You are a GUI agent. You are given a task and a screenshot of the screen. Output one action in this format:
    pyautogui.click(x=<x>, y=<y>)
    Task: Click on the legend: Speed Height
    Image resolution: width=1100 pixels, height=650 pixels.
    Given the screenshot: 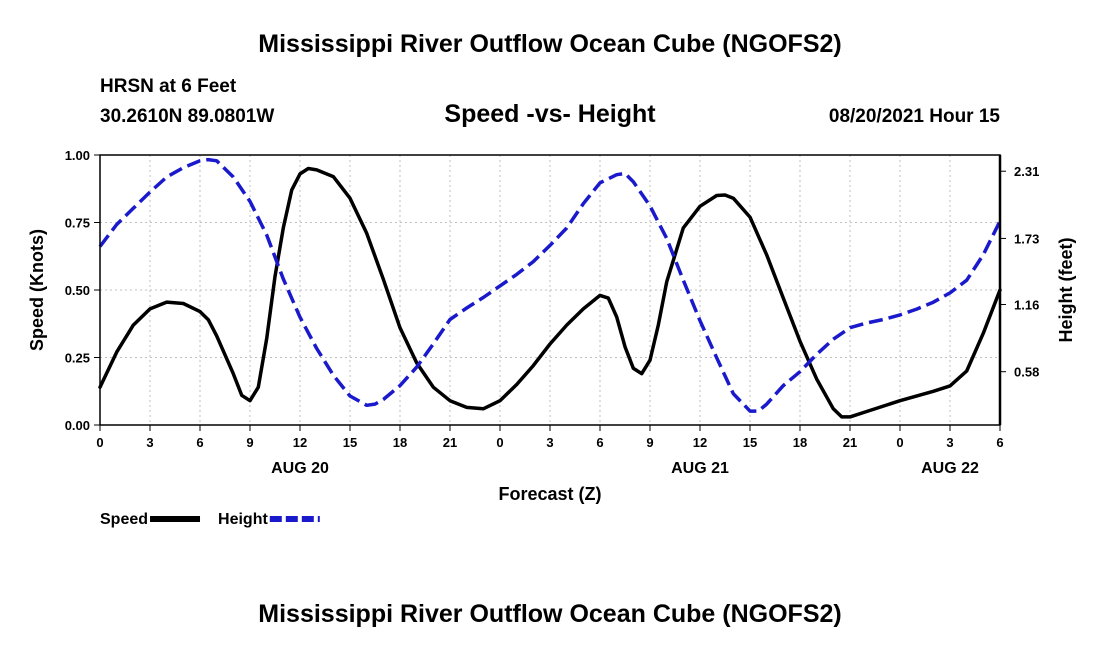 What is the action you would take?
    pyautogui.click(x=210, y=519)
    